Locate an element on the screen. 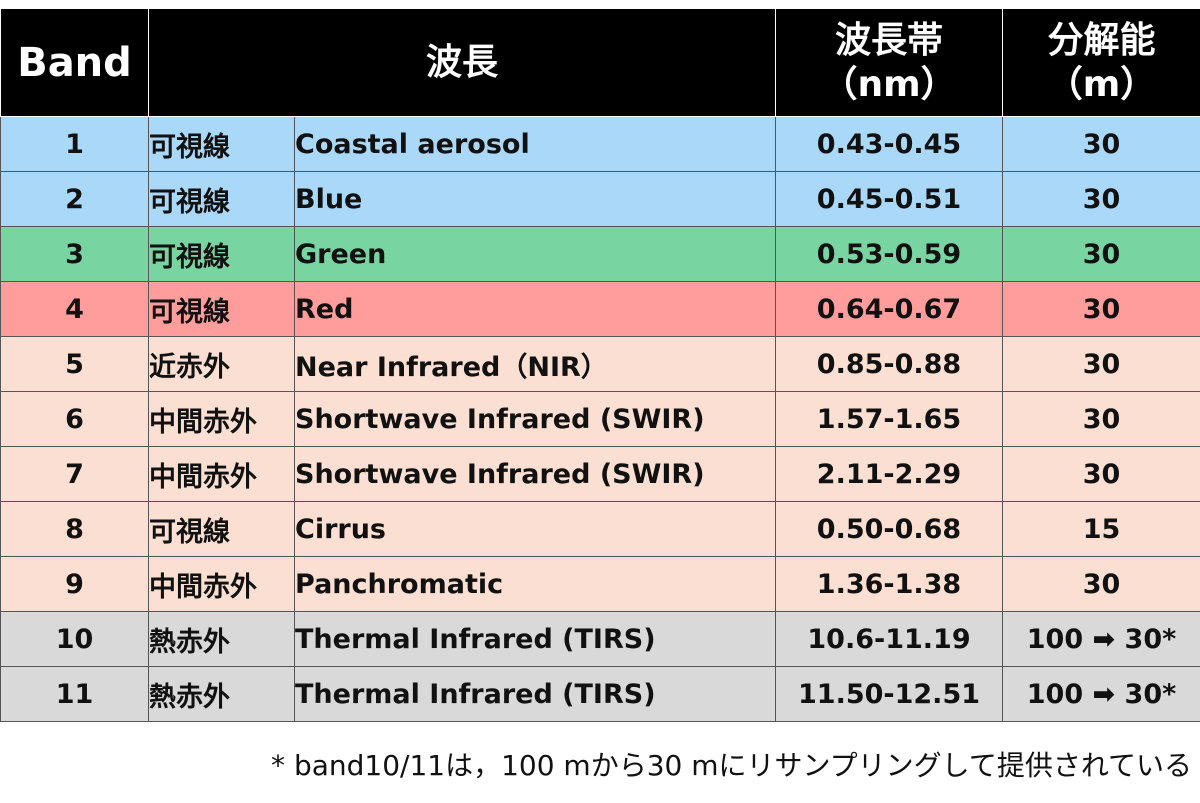 The image size is (1200, 803). header-wavelength: 波長 is located at coordinates (462, 62).